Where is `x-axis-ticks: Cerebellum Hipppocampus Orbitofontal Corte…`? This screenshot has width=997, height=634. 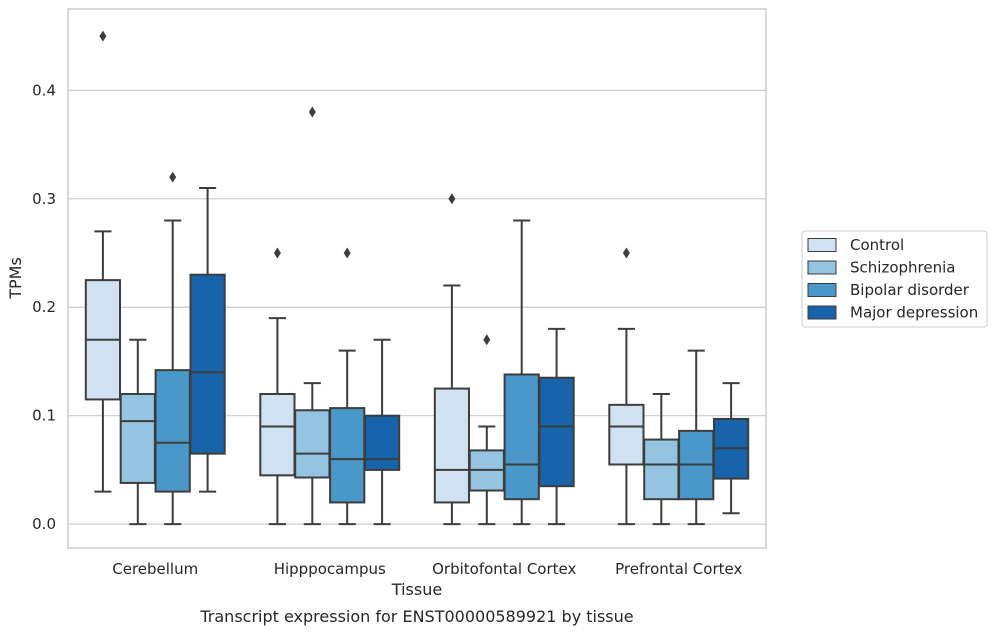 x-axis-ticks: Cerebellum Hipppocampus Orbitofontal Corte… is located at coordinates (427, 569).